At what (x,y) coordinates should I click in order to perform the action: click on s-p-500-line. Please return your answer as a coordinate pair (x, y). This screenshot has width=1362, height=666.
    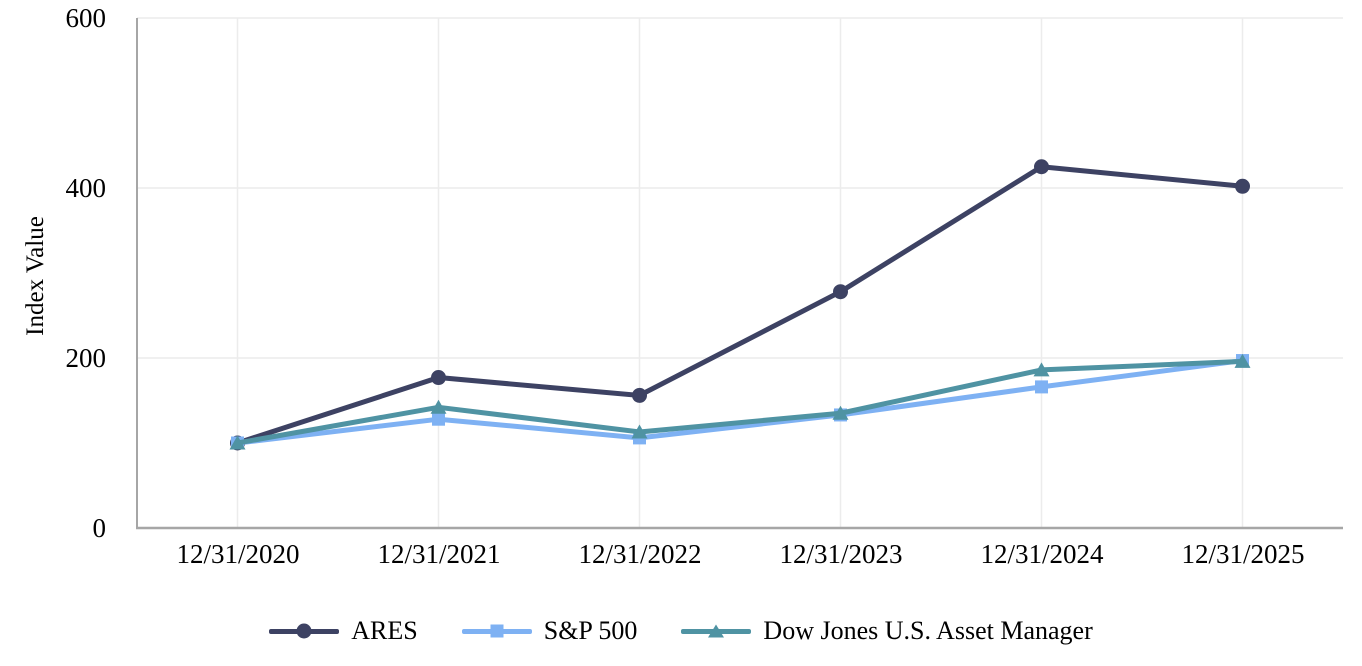
    Looking at the image, I should click on (740, 402).